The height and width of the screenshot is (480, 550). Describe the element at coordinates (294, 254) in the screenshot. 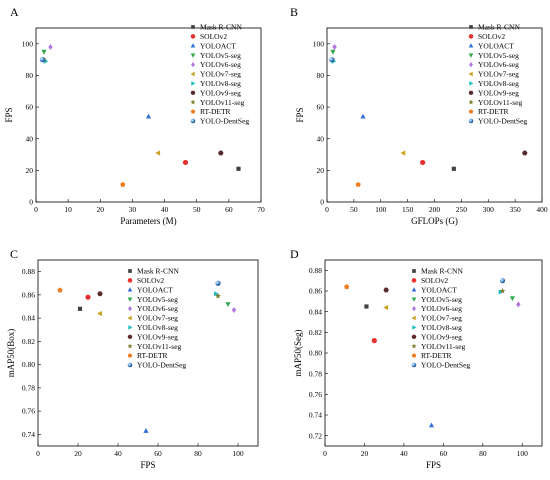

I see `panel-letter: D` at that location.